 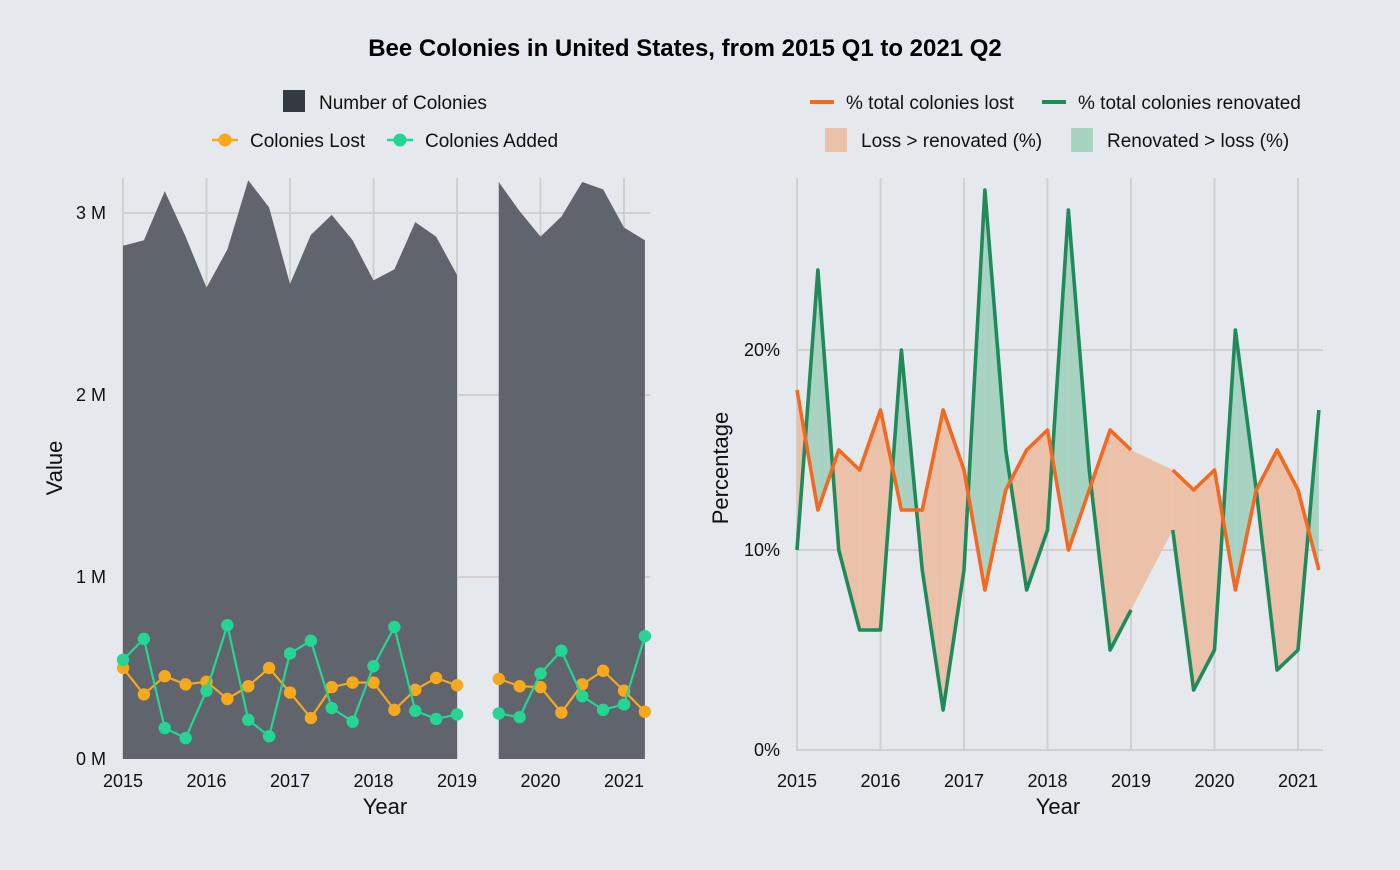 I want to click on left-y-tick-label: 0 M, so click(x=91, y=759).